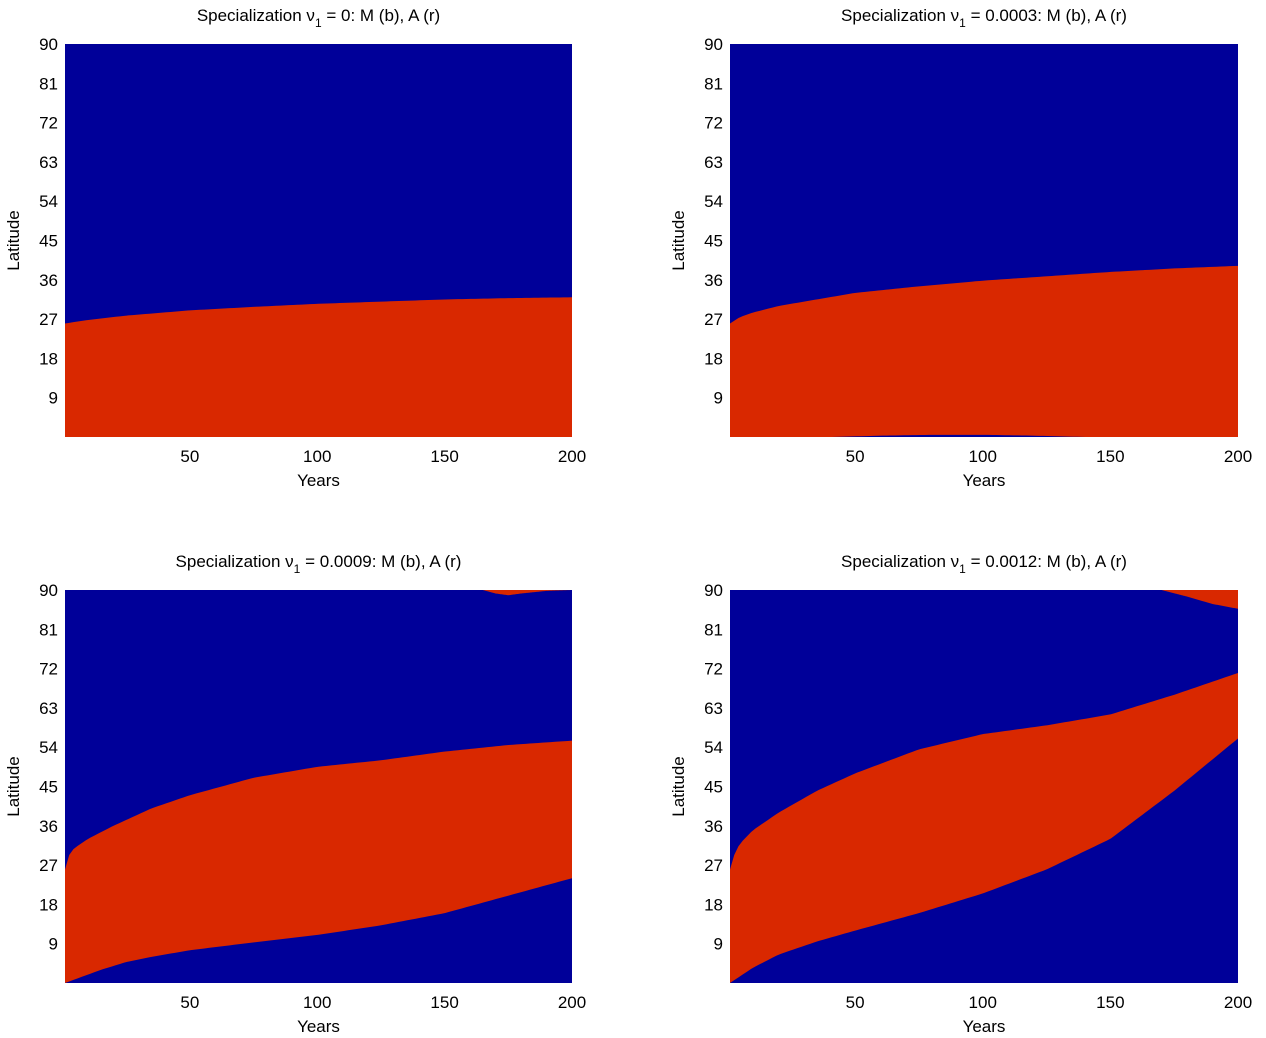 Image resolution: width=1266 pixels, height=1038 pixels. What do you see at coordinates (984, 18) in the screenshot?
I see `chart-title: Specialization ν1 = 0.0003: M (b), A (r)` at bounding box center [984, 18].